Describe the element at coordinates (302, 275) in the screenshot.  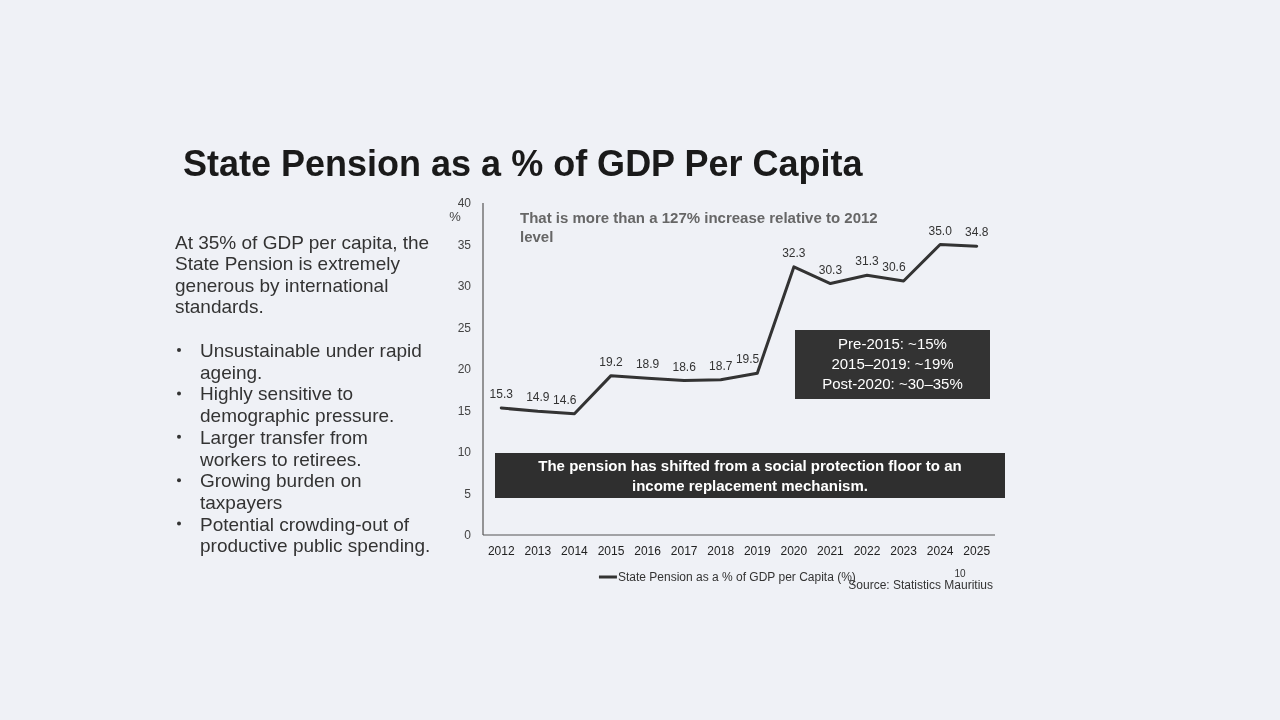
I see `text: At 35% of GDP per capita, the State Pension is extremely generous by international standards.` at that location.